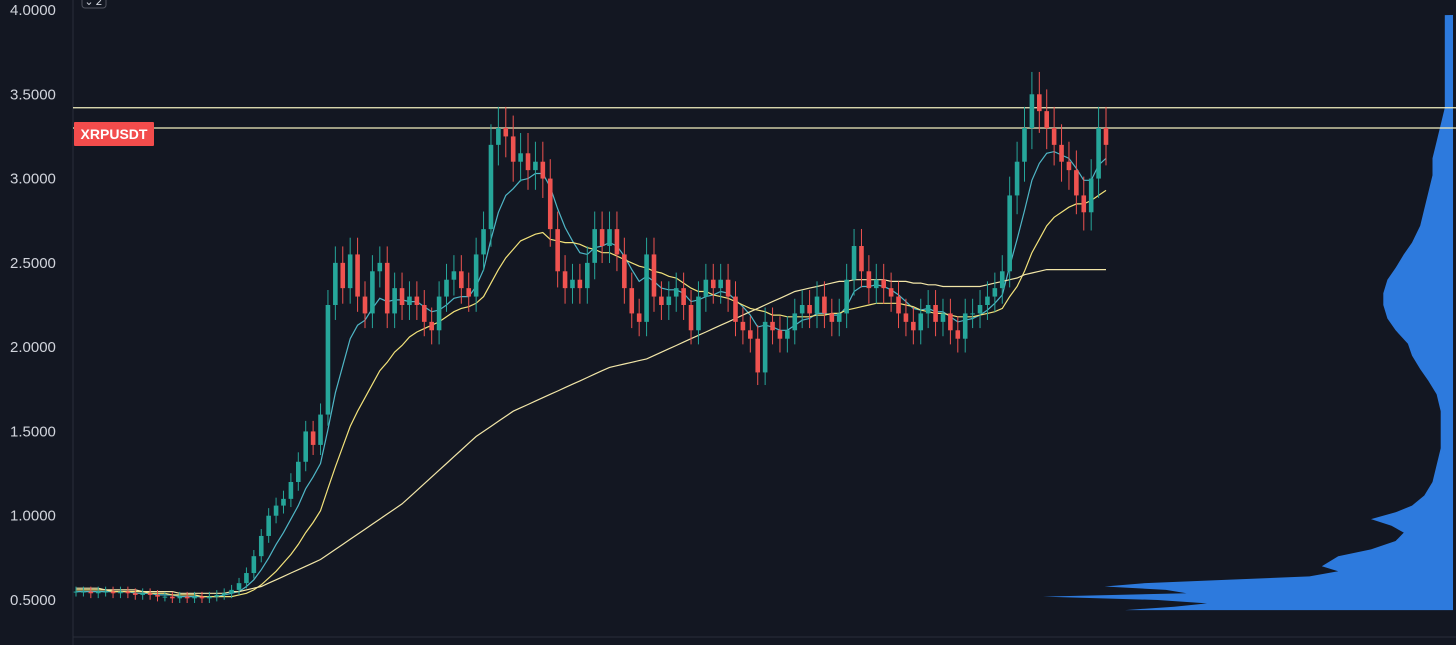 The width and height of the screenshot is (1456, 645). I want to click on y-tick-label: 4.0000, so click(33, 10).